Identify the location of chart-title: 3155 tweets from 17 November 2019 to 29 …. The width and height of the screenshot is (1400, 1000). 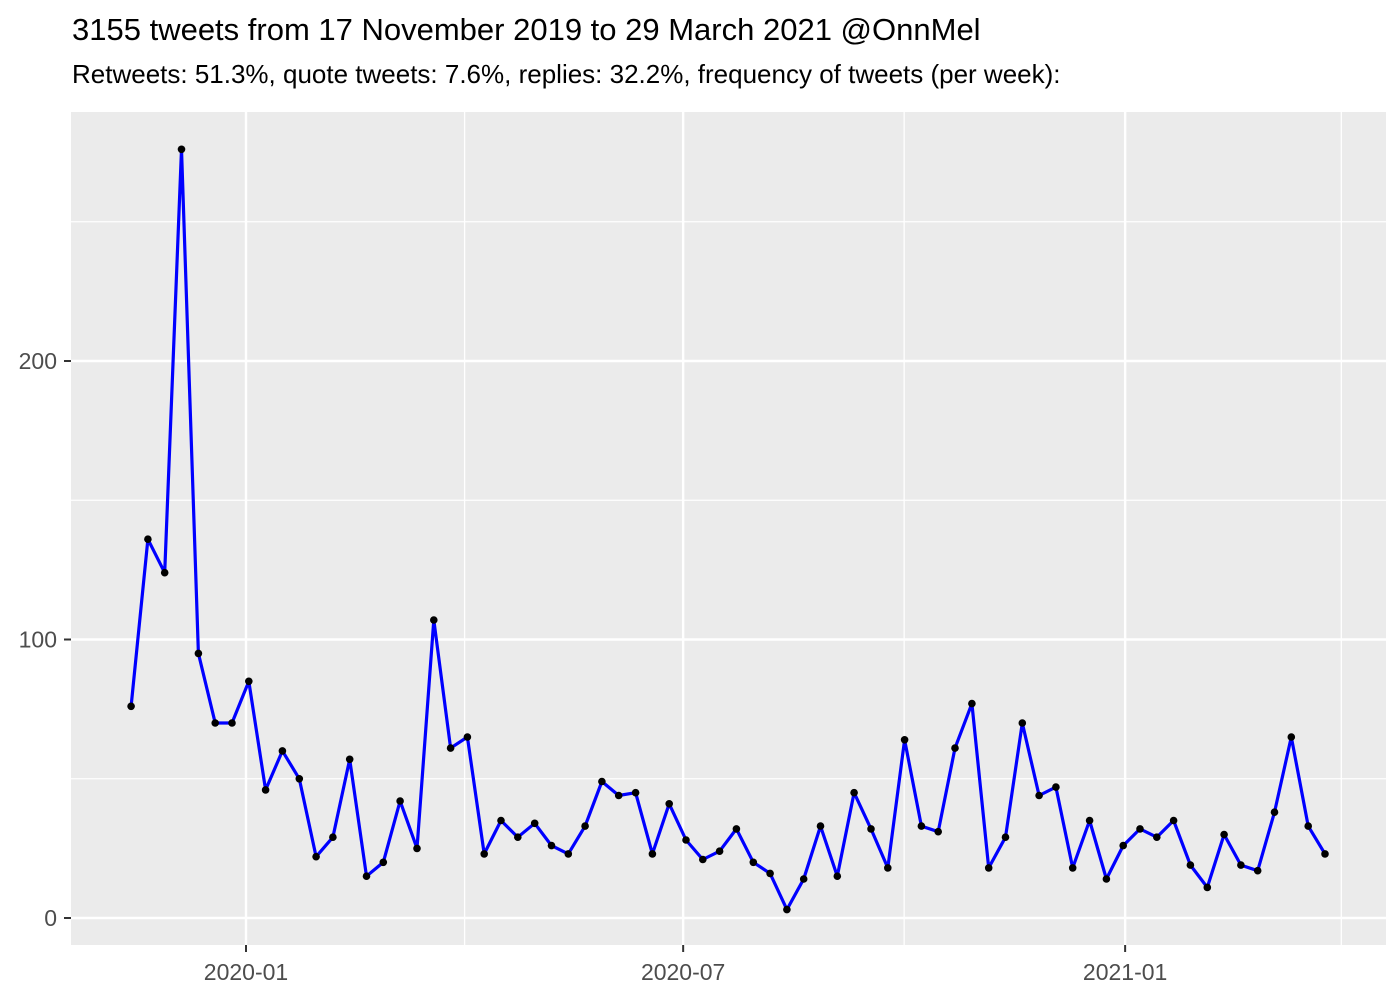
(526, 29).